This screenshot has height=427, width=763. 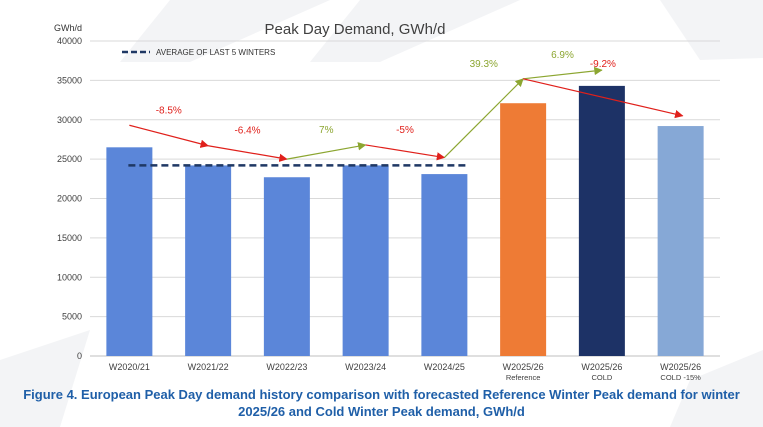 I want to click on x-tick-label: W2024/25, so click(x=444, y=367).